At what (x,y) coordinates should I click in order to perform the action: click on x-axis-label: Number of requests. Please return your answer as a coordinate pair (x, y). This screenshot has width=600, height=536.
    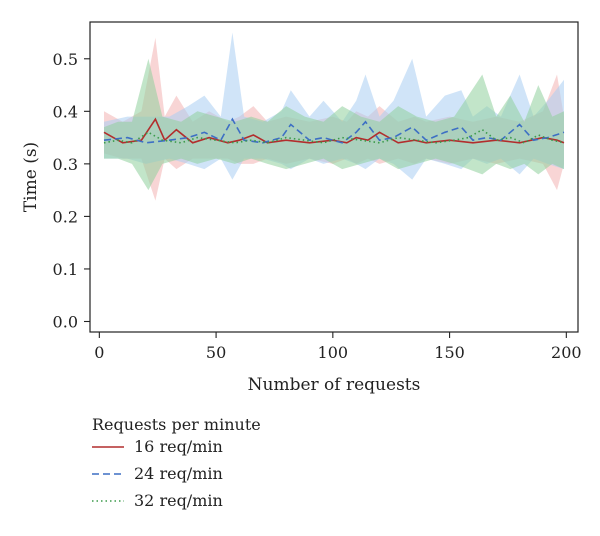
    Looking at the image, I should click on (334, 385).